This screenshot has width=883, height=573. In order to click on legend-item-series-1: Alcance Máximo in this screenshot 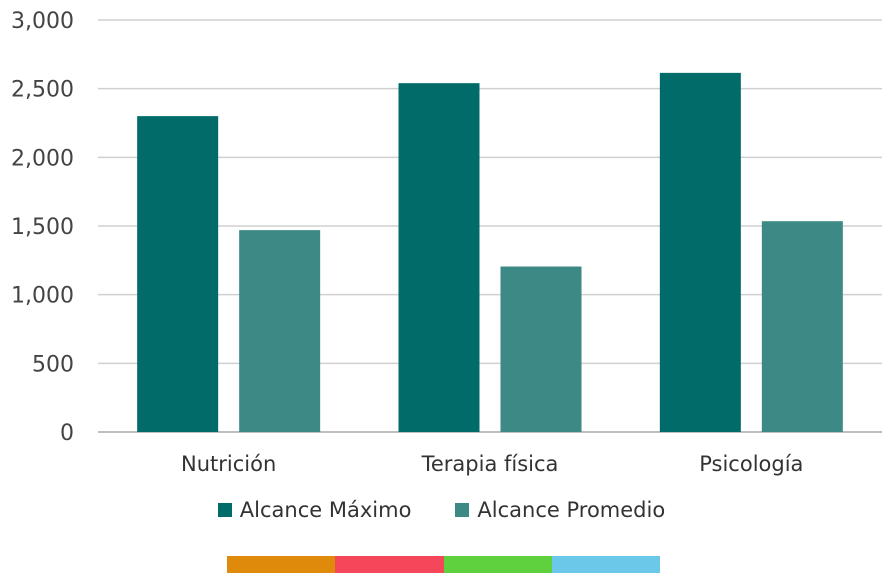, I will do `click(314, 510)`.